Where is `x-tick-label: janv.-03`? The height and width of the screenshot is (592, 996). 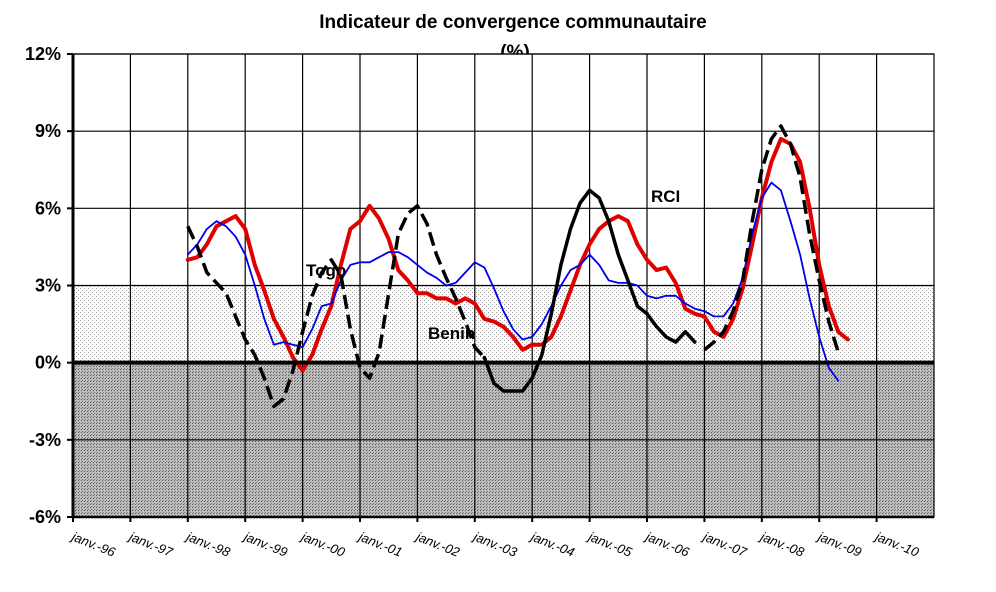
x-tick-label: janv.-03 is located at coordinates (495, 544).